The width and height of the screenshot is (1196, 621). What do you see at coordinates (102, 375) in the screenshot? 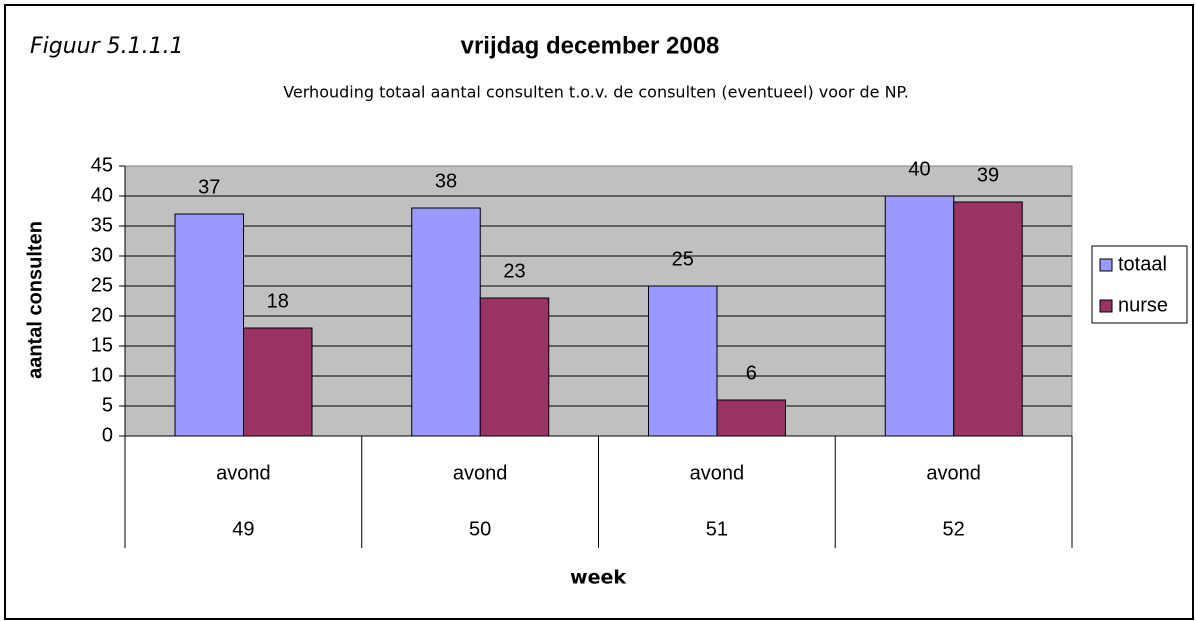
I see `y-tick-label: 10` at bounding box center [102, 375].